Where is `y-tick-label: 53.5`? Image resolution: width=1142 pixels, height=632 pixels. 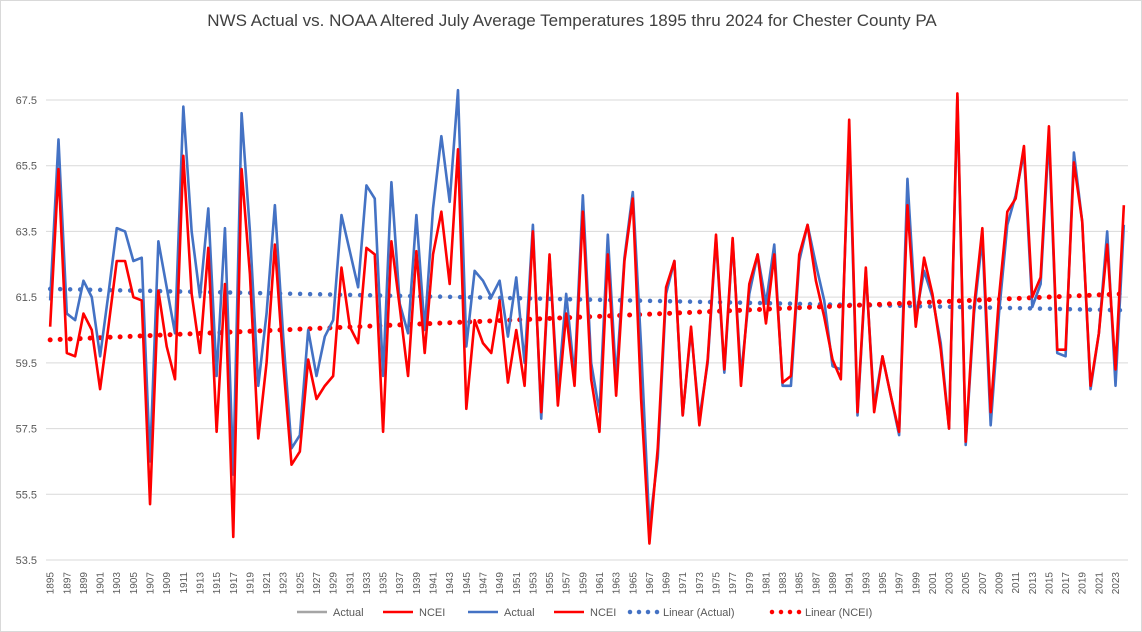
y-tick-label: 53.5 is located at coordinates (26, 561).